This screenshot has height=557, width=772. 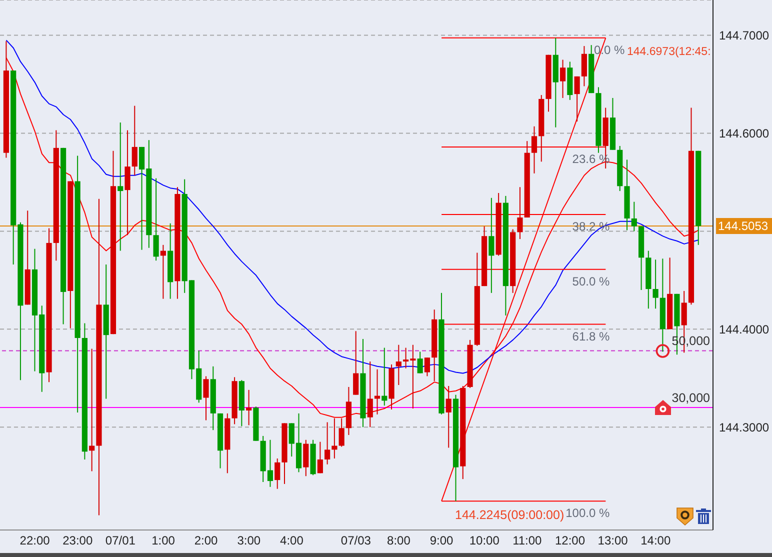 What do you see at coordinates (570, 541) in the screenshot?
I see `x-tick-label: 12:00` at bounding box center [570, 541].